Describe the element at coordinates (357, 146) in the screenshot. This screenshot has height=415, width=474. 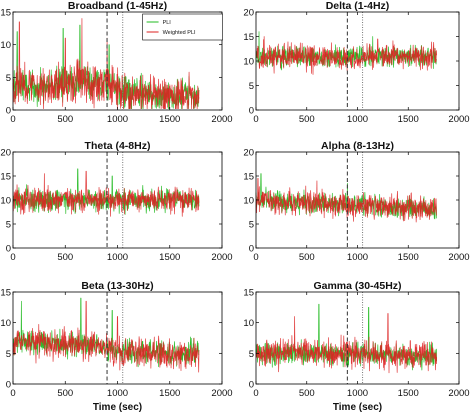
I see `chart-title: Alpha (8-13Hz)` at that location.